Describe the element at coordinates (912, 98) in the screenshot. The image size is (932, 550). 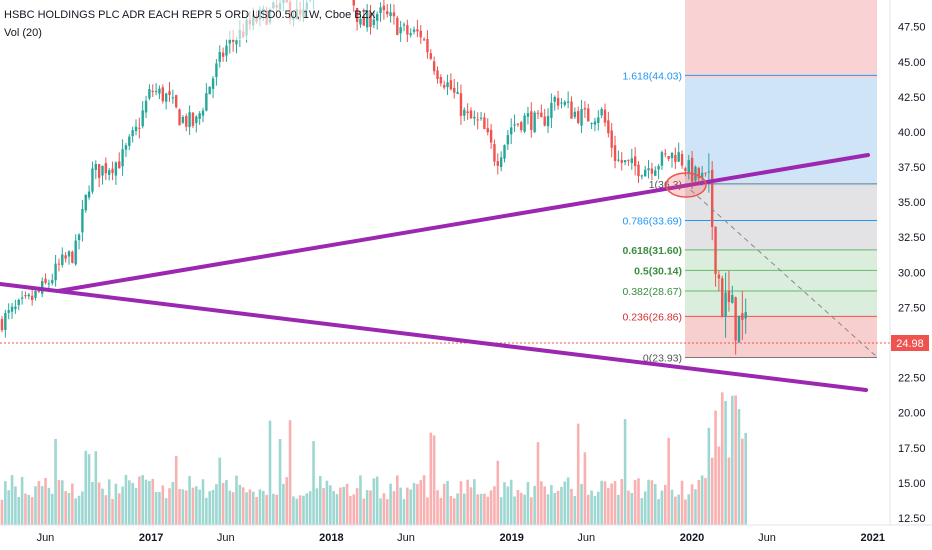
I see `price-tick-label: 42.50` at that location.